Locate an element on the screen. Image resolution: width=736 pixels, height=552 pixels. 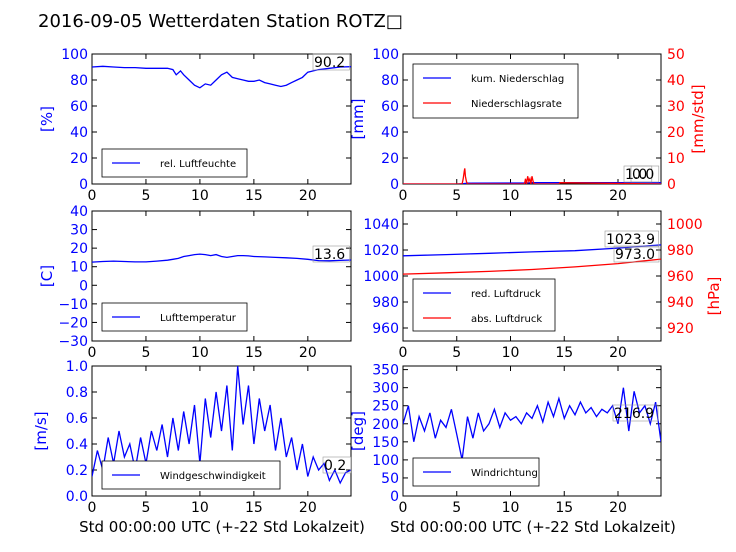
legend-label: Windrichtung is located at coordinates (504, 473).